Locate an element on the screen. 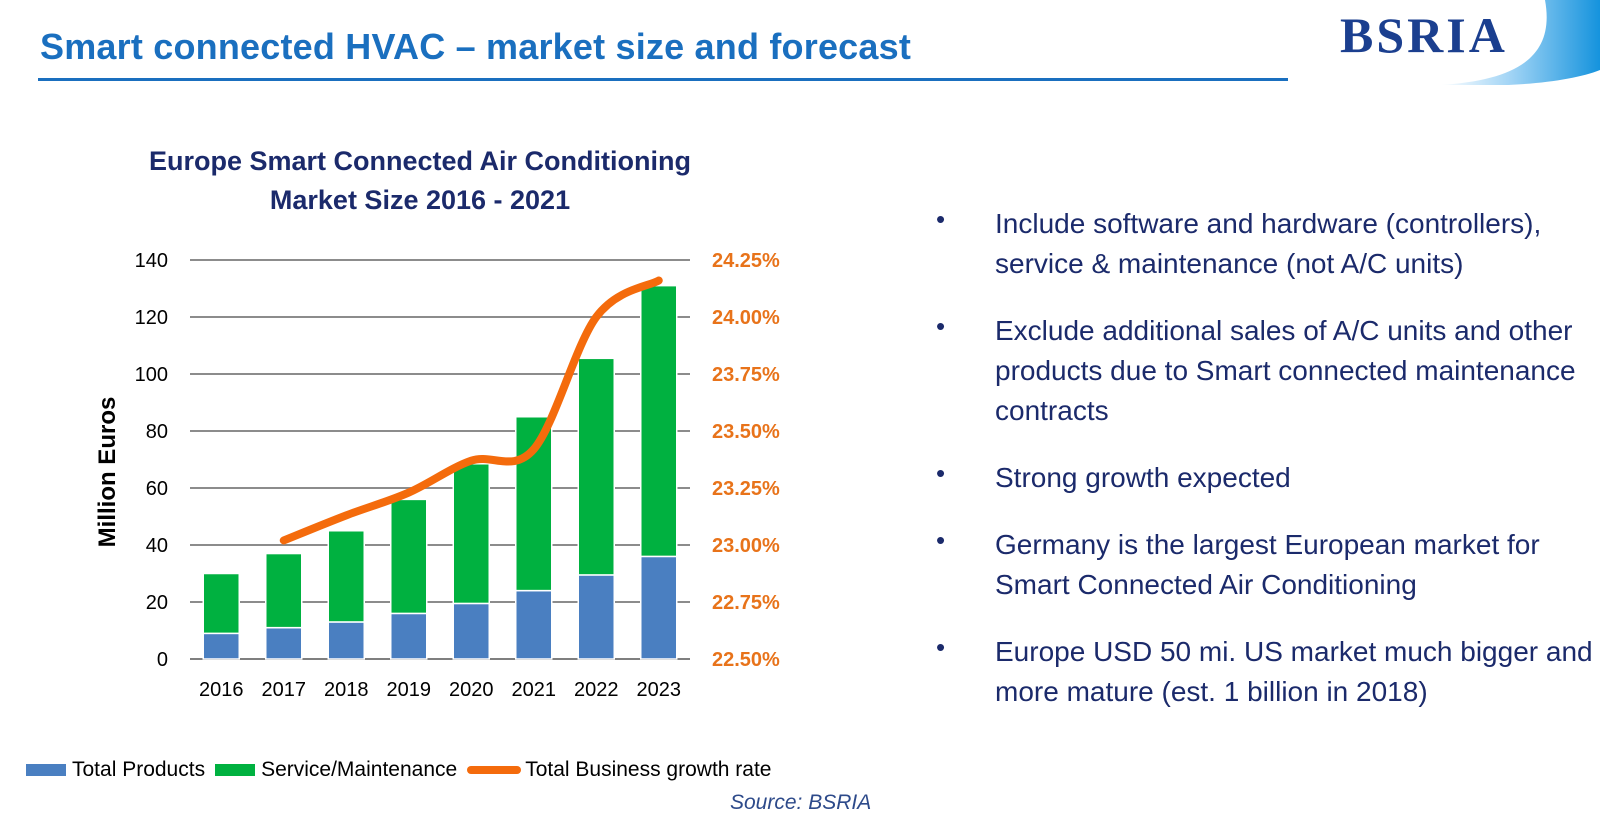  logo-swoosh is located at coordinates (1520, 42).